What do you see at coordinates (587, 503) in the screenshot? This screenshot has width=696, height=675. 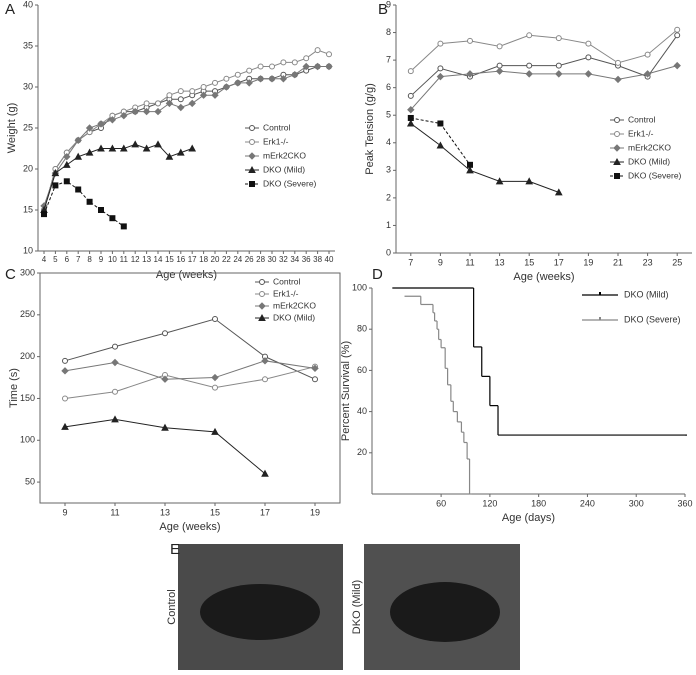 I see `x-tick-label: 240` at bounding box center [587, 503].